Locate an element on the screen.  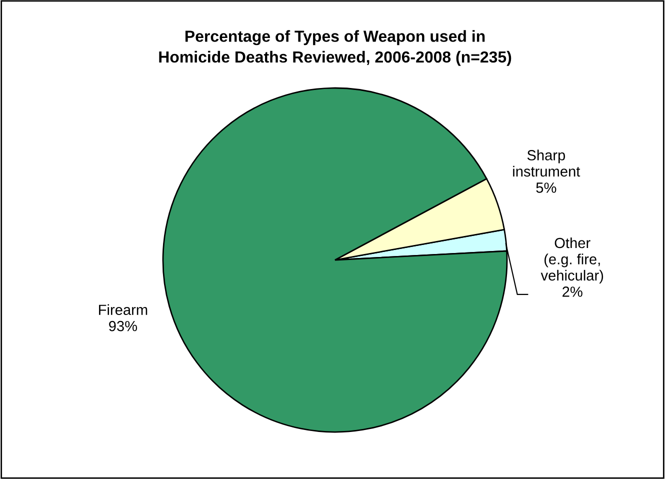
data-label: 5% is located at coordinates (546, 187).